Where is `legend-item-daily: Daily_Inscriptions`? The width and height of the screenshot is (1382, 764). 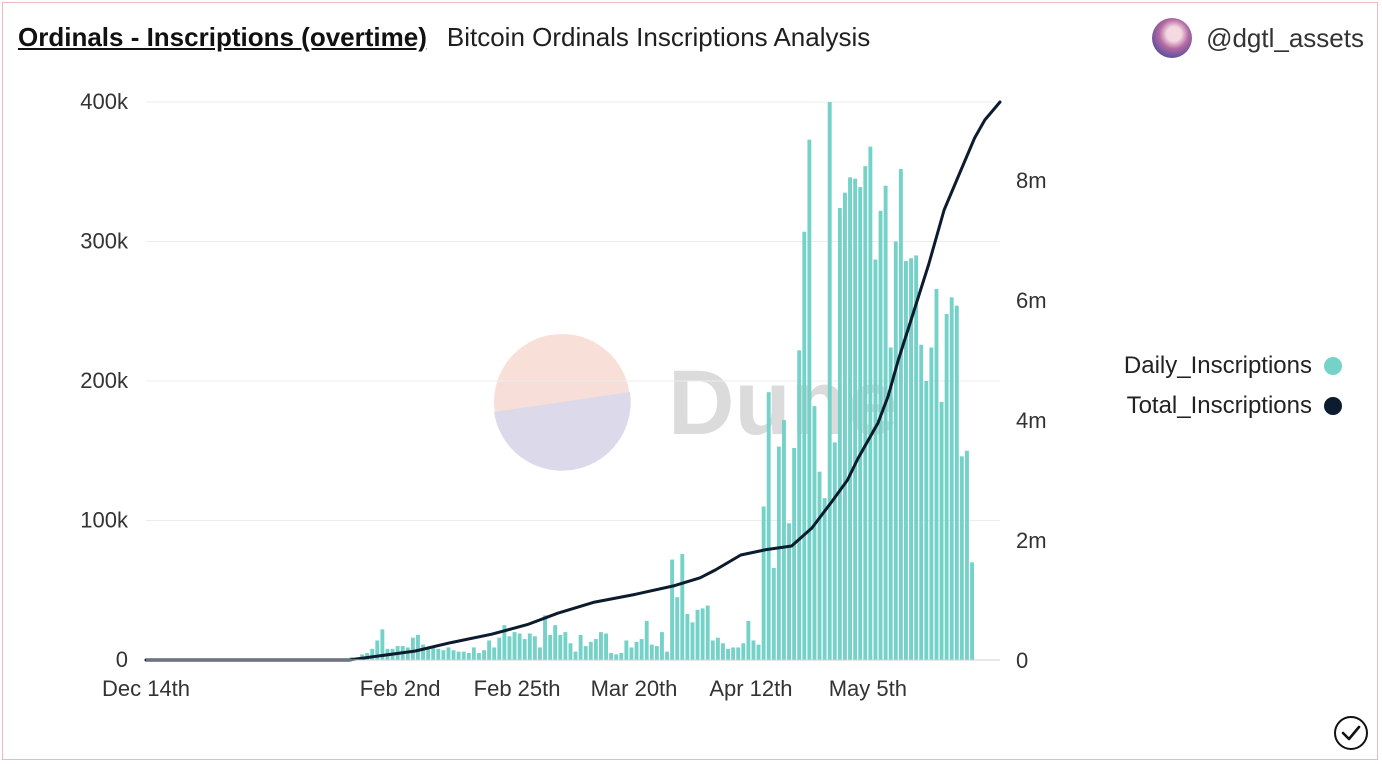
legend-item-daily: Daily_Inscriptions is located at coordinates (1220, 366).